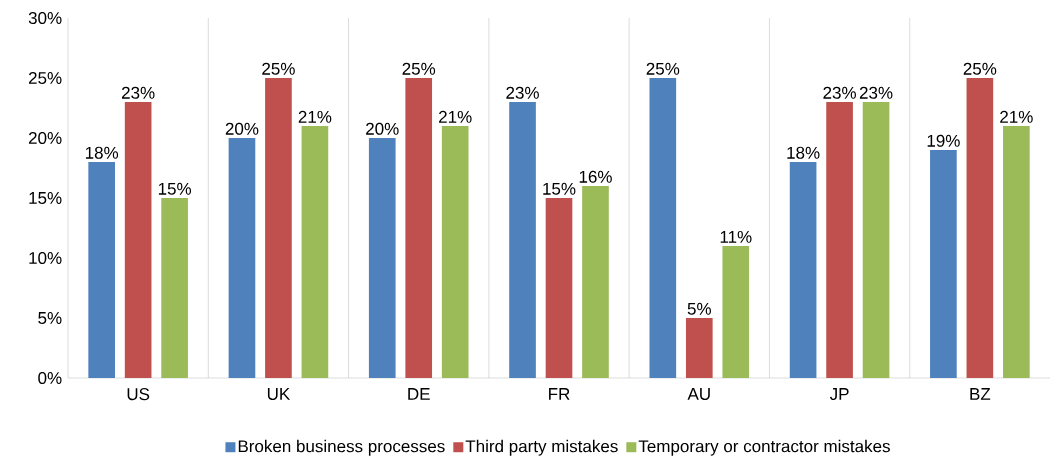 Image resolution: width=1063 pixels, height=471 pixels. I want to click on y-tick-label: 10%, so click(45, 258).